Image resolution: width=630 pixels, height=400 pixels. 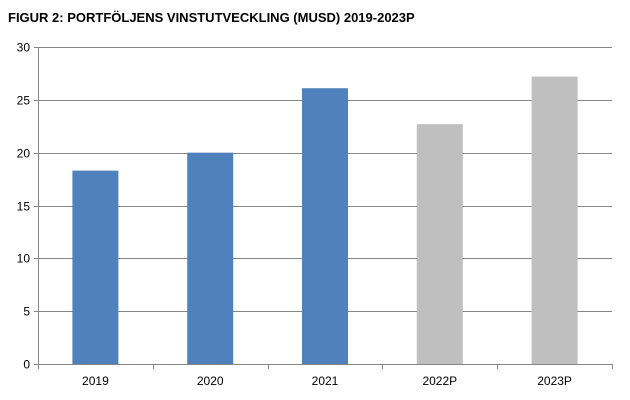 What do you see at coordinates (210, 258) in the screenshot?
I see `bar-2020` at bounding box center [210, 258].